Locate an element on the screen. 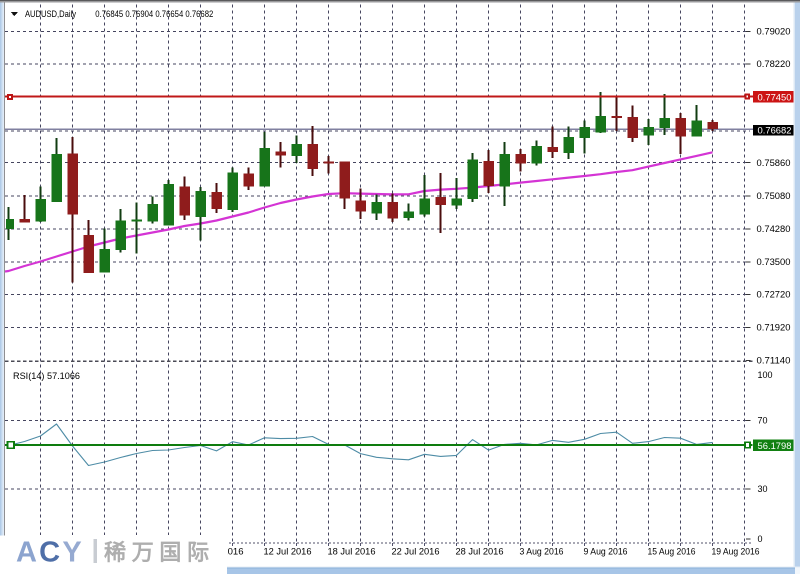 This screenshot has width=800, height=574. svg-text: 0.72720 is located at coordinates (774, 295).